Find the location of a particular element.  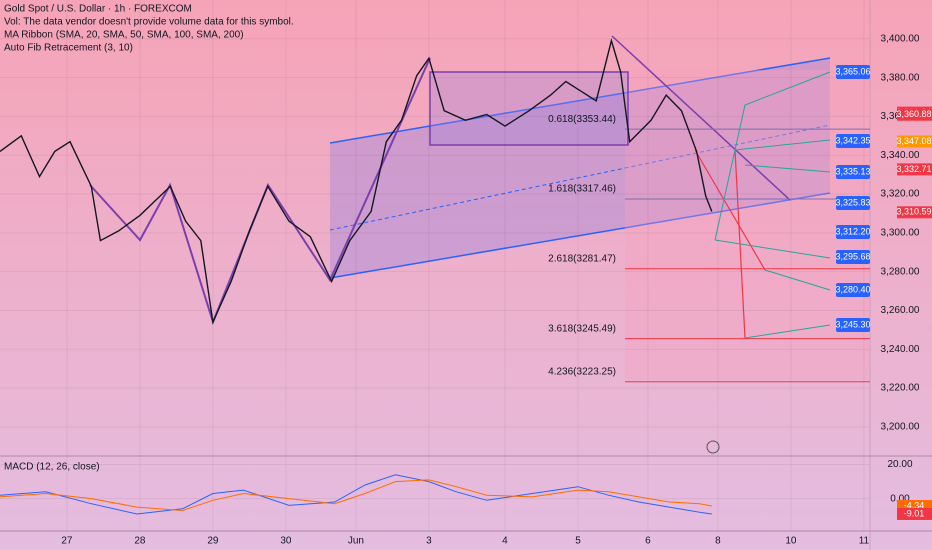

fib-label: 2.618(3281.47) is located at coordinates (582, 258).